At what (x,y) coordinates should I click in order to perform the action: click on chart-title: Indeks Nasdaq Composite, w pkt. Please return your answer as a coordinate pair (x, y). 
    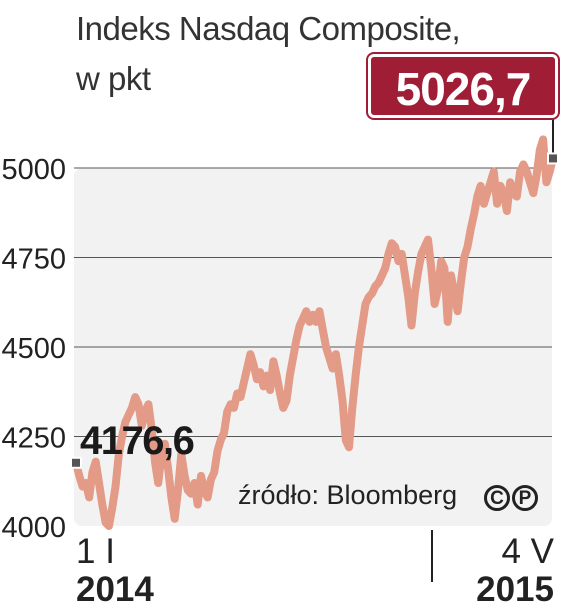
    Looking at the image, I should click on (268, 54).